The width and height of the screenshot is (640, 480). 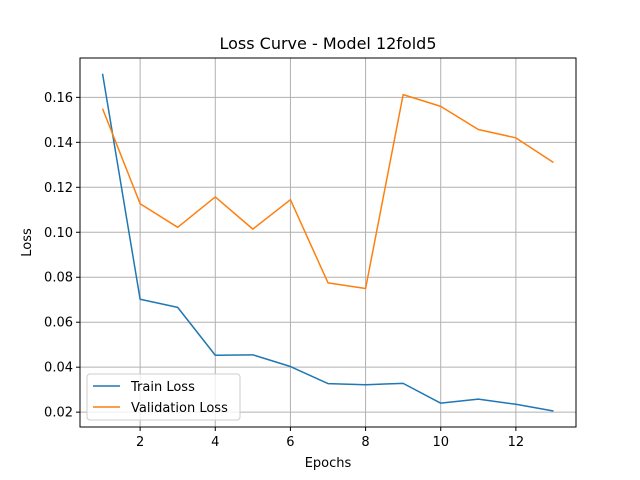 I want to click on y-tick-label: 0.10, so click(x=58, y=233).